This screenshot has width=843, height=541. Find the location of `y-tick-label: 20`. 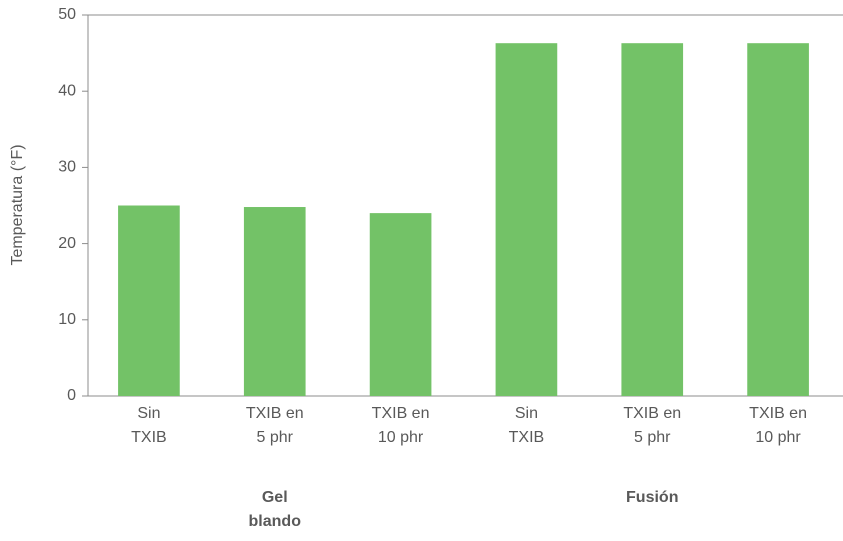

y-tick-label: 20 is located at coordinates (67, 243).